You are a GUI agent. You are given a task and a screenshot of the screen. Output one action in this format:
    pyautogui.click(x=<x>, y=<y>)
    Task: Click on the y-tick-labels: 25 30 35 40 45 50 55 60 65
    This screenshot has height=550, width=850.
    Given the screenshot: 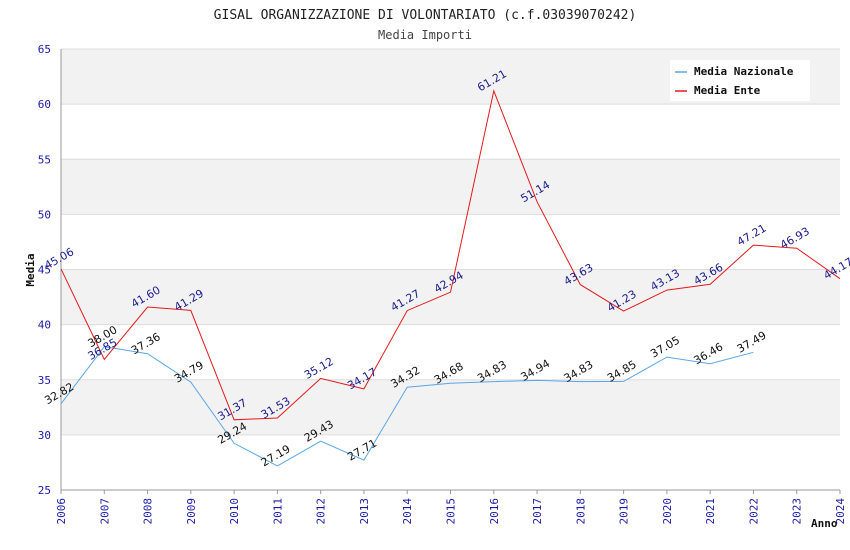 What is the action you would take?
    pyautogui.click(x=44, y=270)
    